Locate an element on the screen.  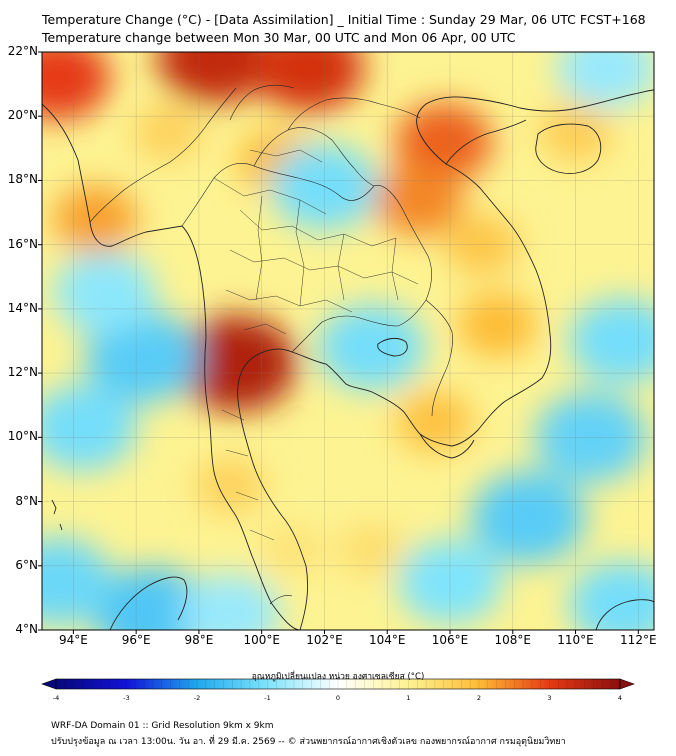
lon-label: 102°E is located at coordinates (324, 640).